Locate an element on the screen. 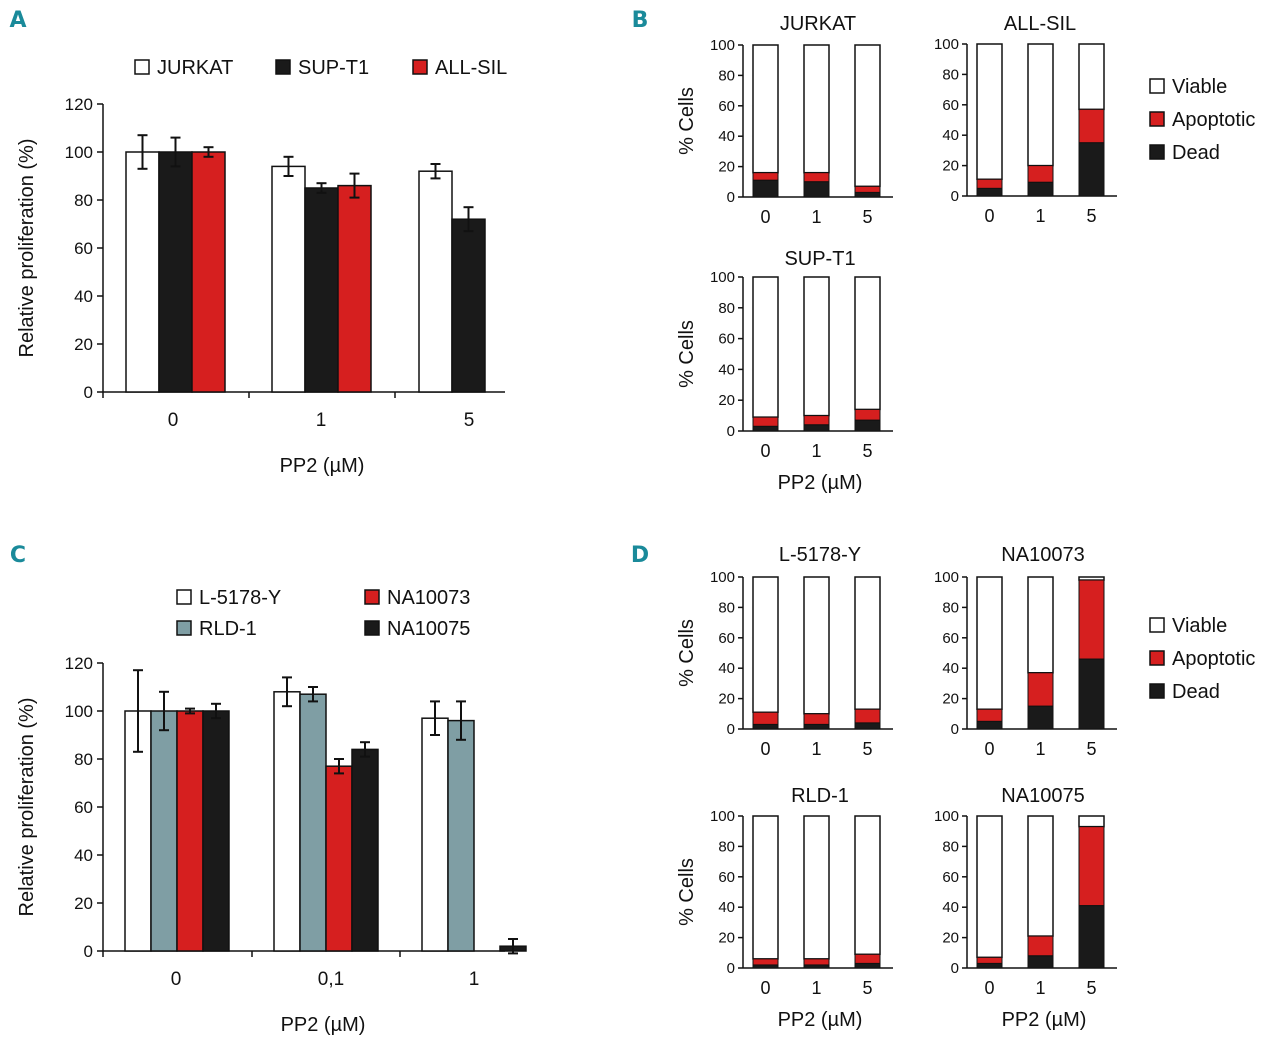 The height and width of the screenshot is (1042, 1280). legend-label-jurkat: JURKAT is located at coordinates (195, 68).